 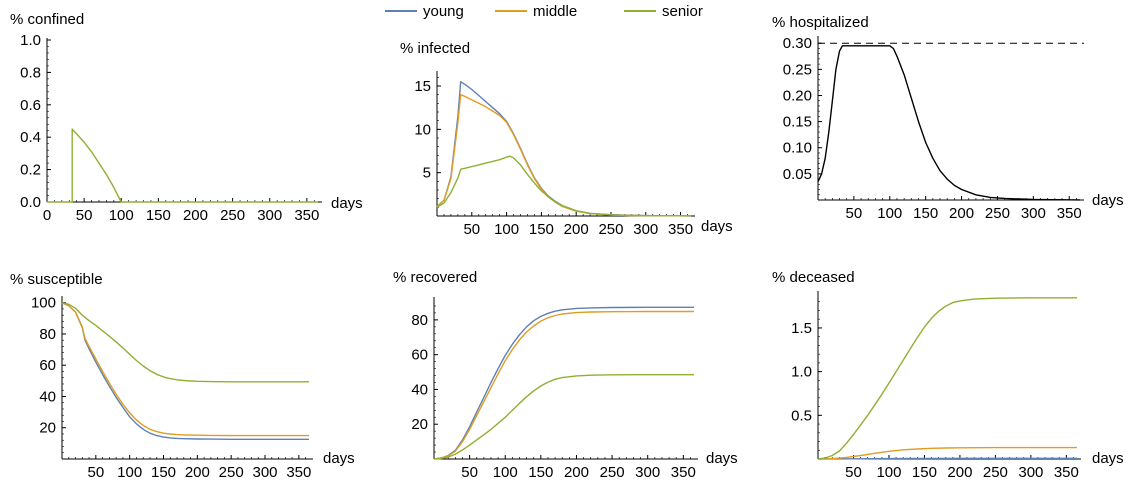 I want to click on chart-title: % hospitalized, so click(x=820, y=22).